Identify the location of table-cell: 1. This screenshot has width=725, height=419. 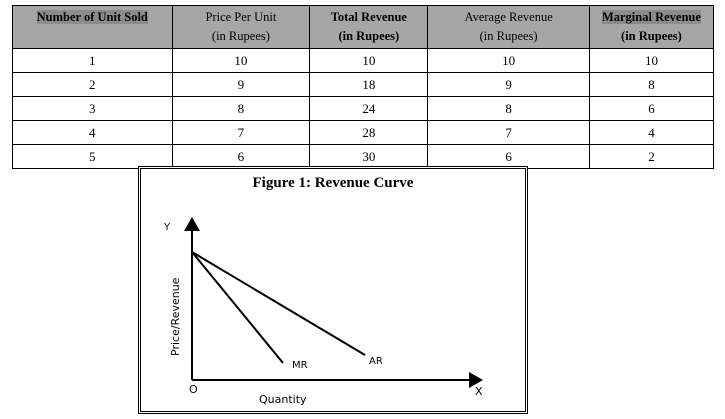
(92, 60).